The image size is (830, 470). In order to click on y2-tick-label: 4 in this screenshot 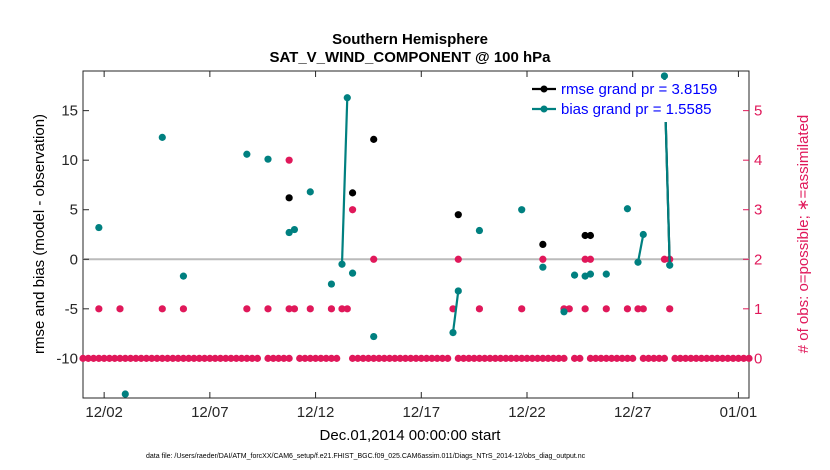, I will do `click(758, 160)`.